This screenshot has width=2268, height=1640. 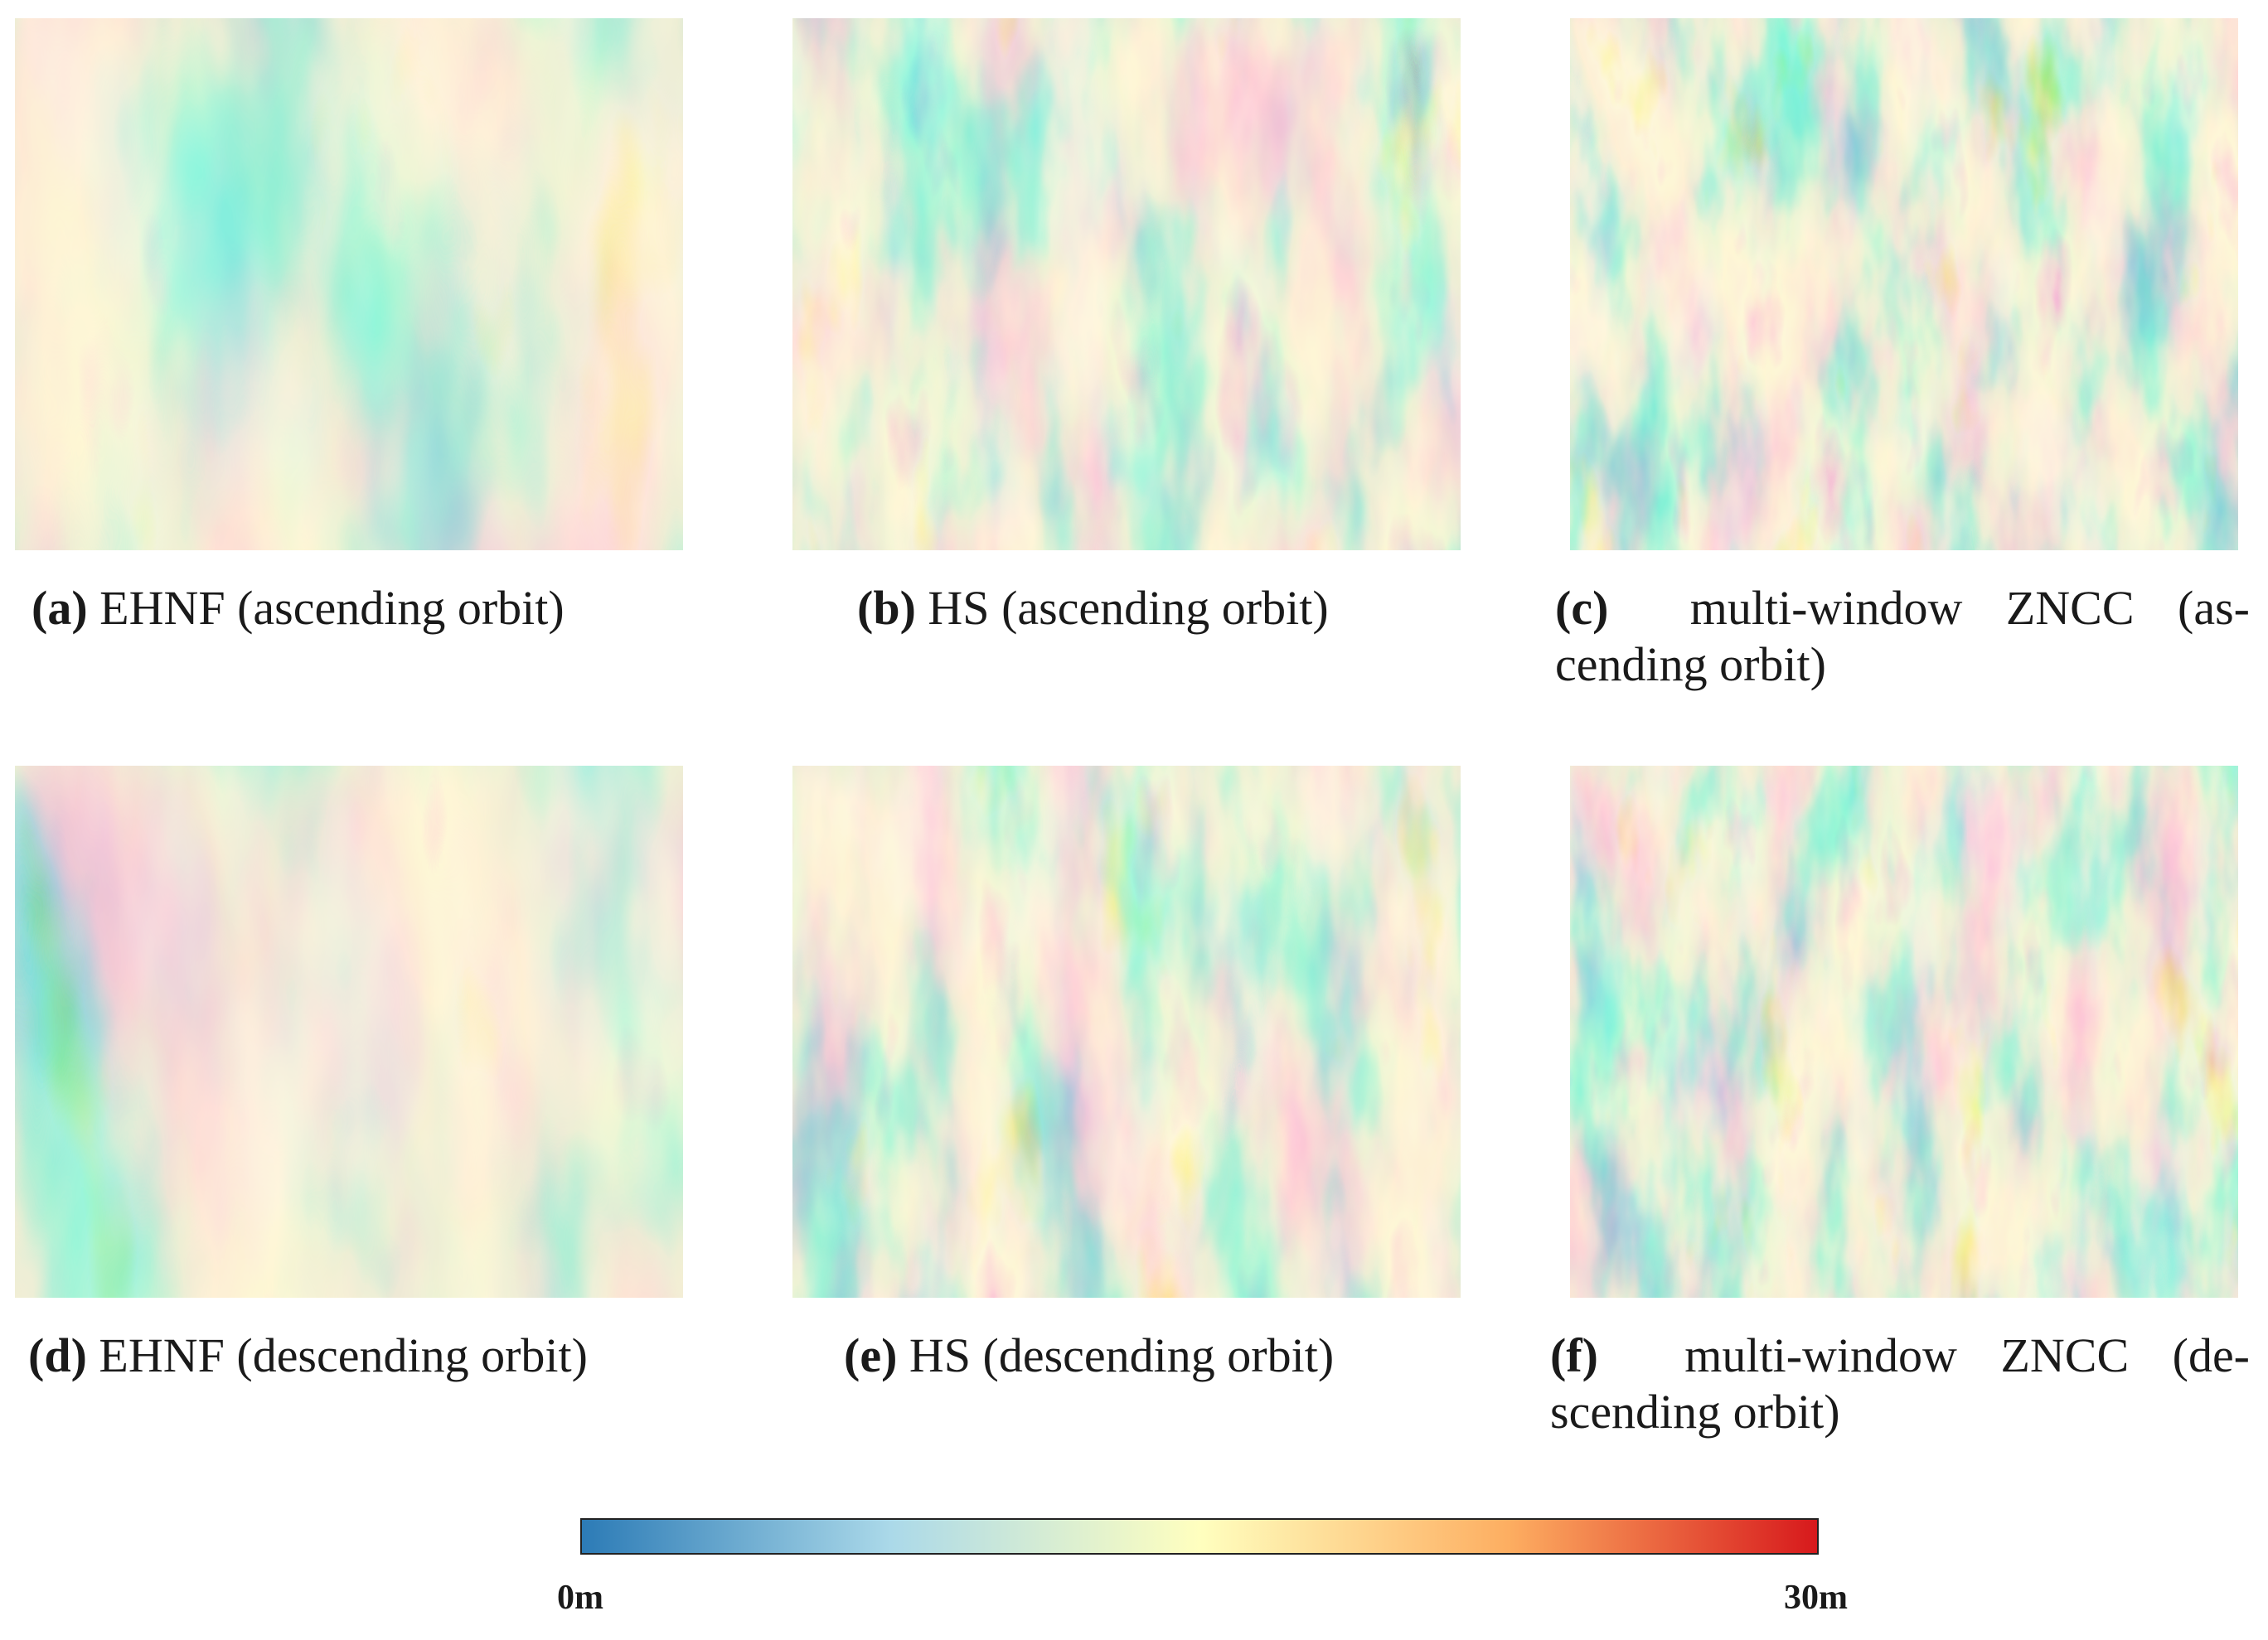 I want to click on caption-a-text: EHNF (ascending orbit), so click(x=332, y=608).